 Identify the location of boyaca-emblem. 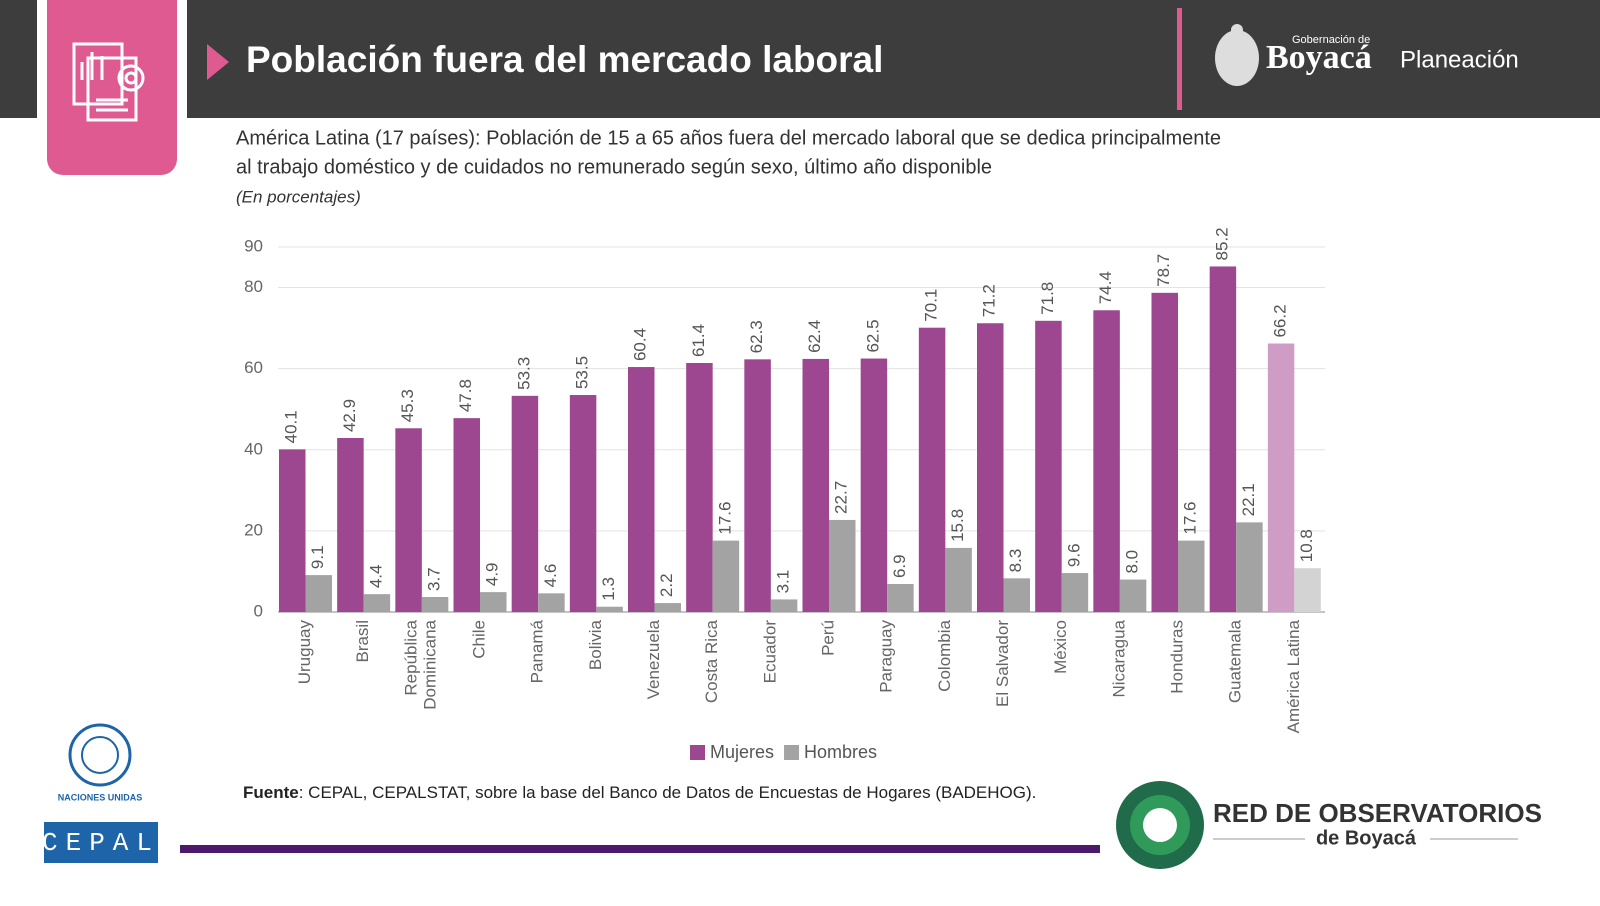
(1237, 55).